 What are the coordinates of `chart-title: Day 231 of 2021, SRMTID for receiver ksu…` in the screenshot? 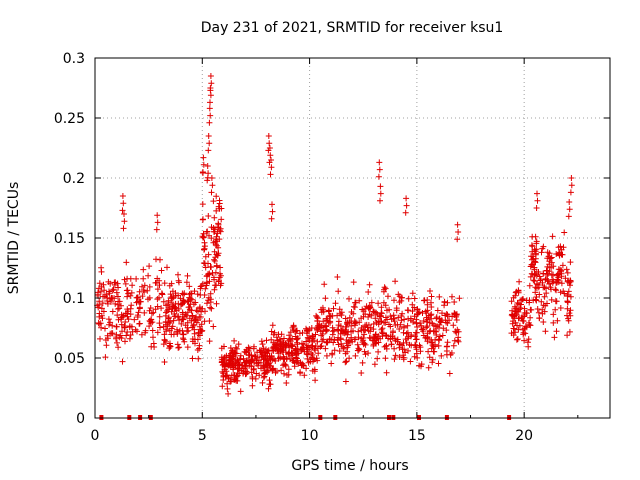 It's located at (352, 28).